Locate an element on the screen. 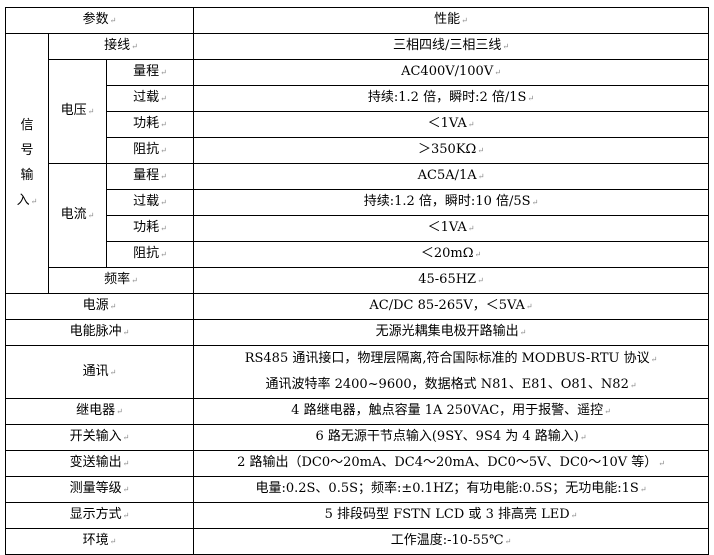  param-value: 持续:1.2 倍，瞬时:2 倍/1S is located at coordinates (451, 98).